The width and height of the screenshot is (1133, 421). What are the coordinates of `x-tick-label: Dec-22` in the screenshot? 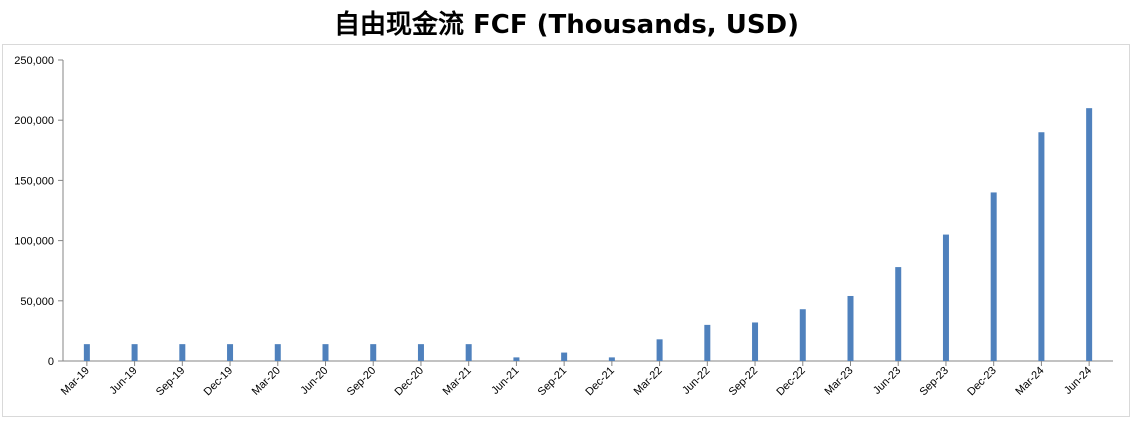 It's located at (791, 382).